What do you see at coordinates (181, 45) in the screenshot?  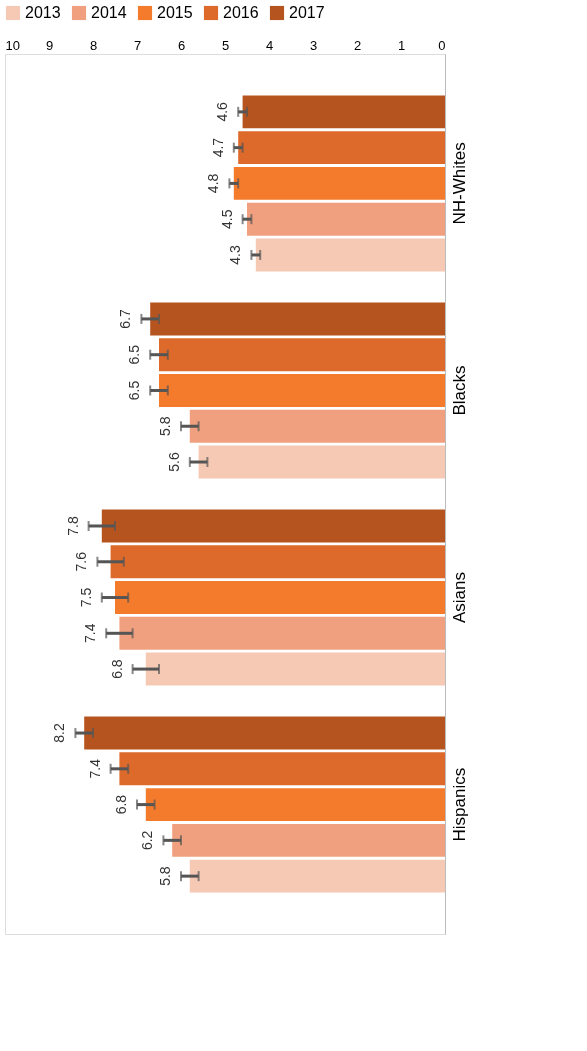 I see `x-tick-label: 6` at bounding box center [181, 45].